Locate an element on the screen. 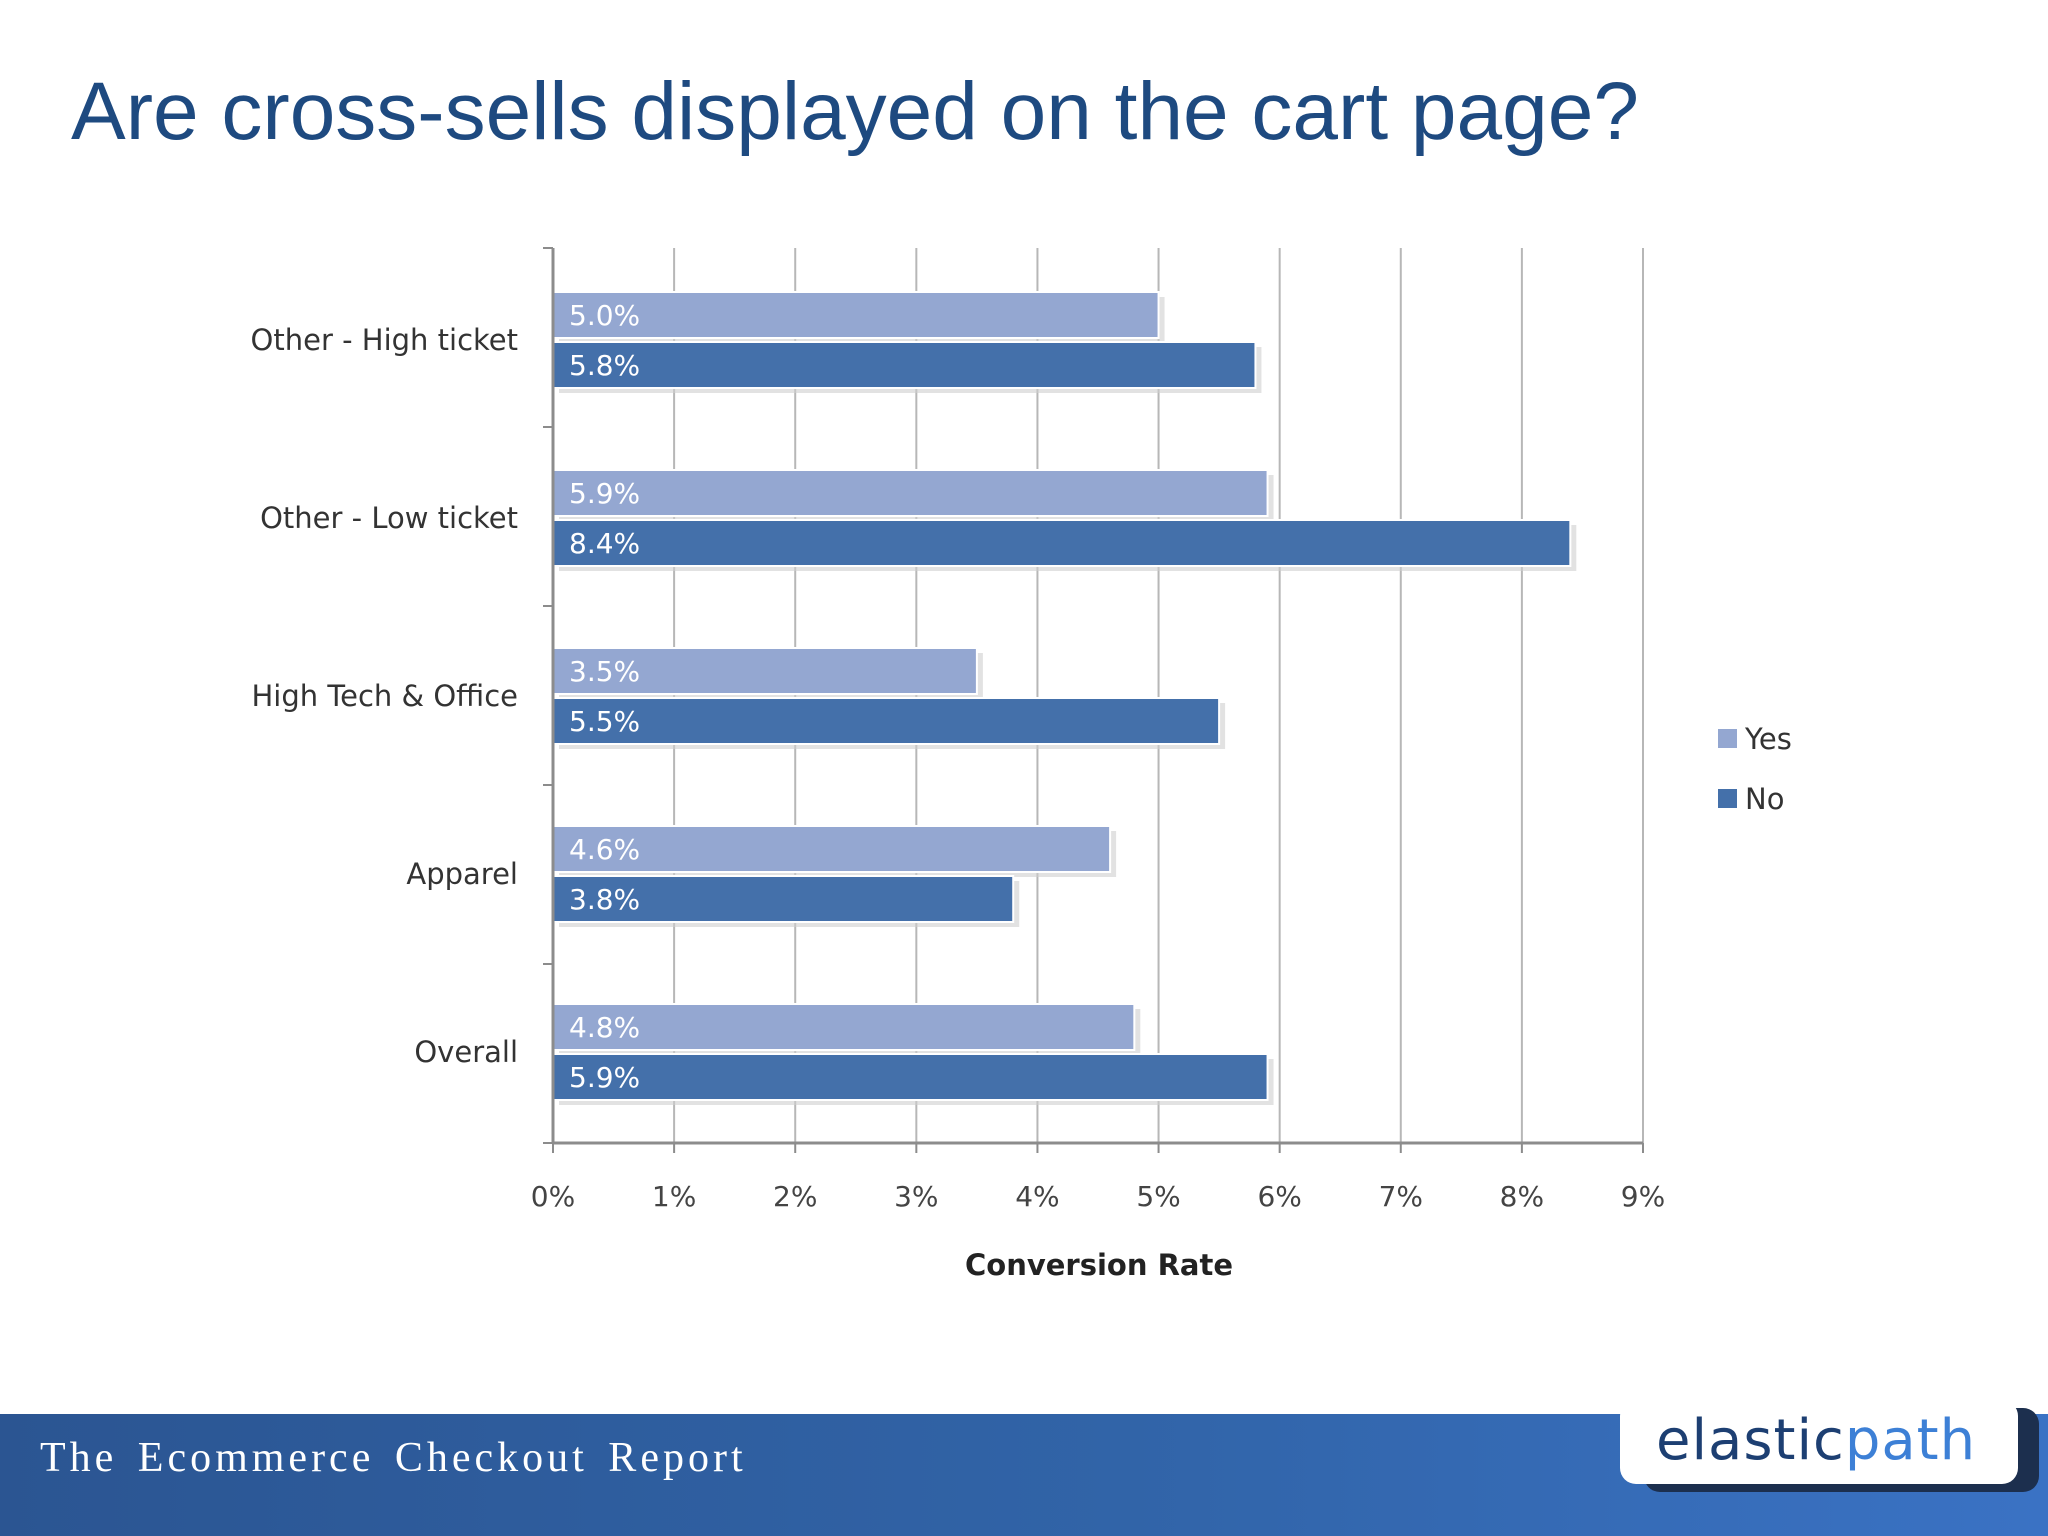 This screenshot has height=1536, width=2048. x-tick-label: 5% is located at coordinates (1158, 1196).